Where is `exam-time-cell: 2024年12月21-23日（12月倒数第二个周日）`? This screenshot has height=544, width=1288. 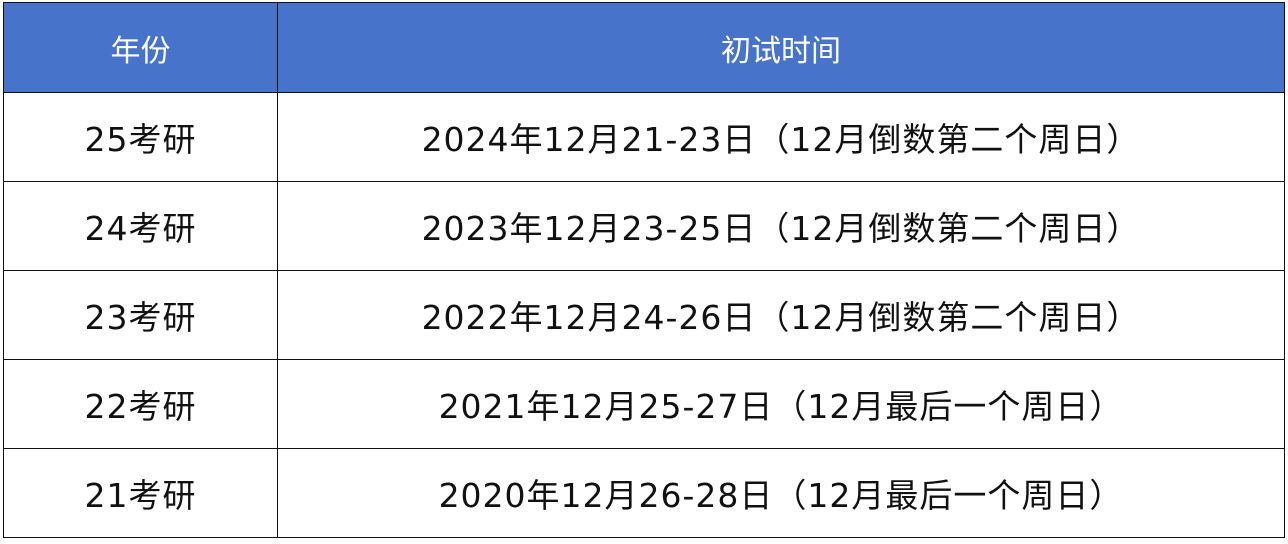
exam-time-cell: 2024年12月21-23日（12月倒数第二个周日） is located at coordinates (781, 137).